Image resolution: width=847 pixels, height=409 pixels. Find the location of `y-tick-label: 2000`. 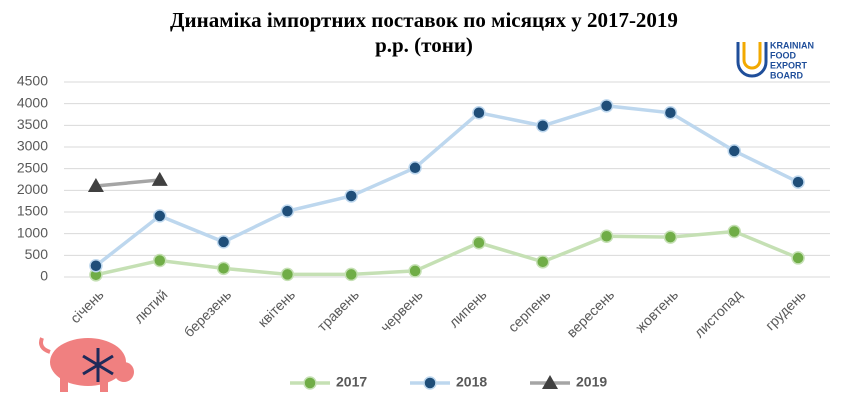

y-tick-label: 2000 is located at coordinates (32, 189).